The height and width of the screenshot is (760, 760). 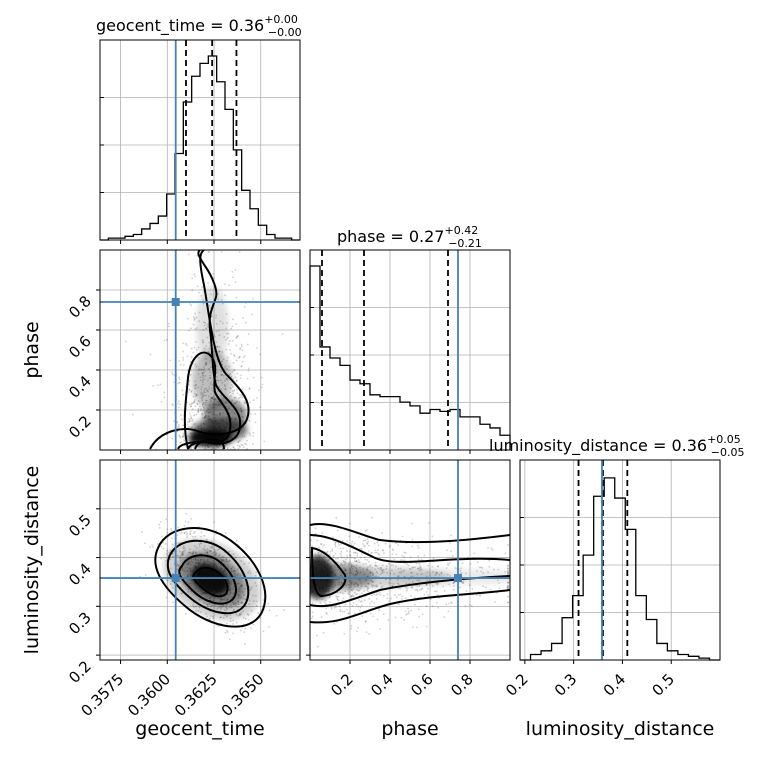 What do you see at coordinates (200, 148) in the screenshot?
I see `histogram-step` at bounding box center [200, 148].